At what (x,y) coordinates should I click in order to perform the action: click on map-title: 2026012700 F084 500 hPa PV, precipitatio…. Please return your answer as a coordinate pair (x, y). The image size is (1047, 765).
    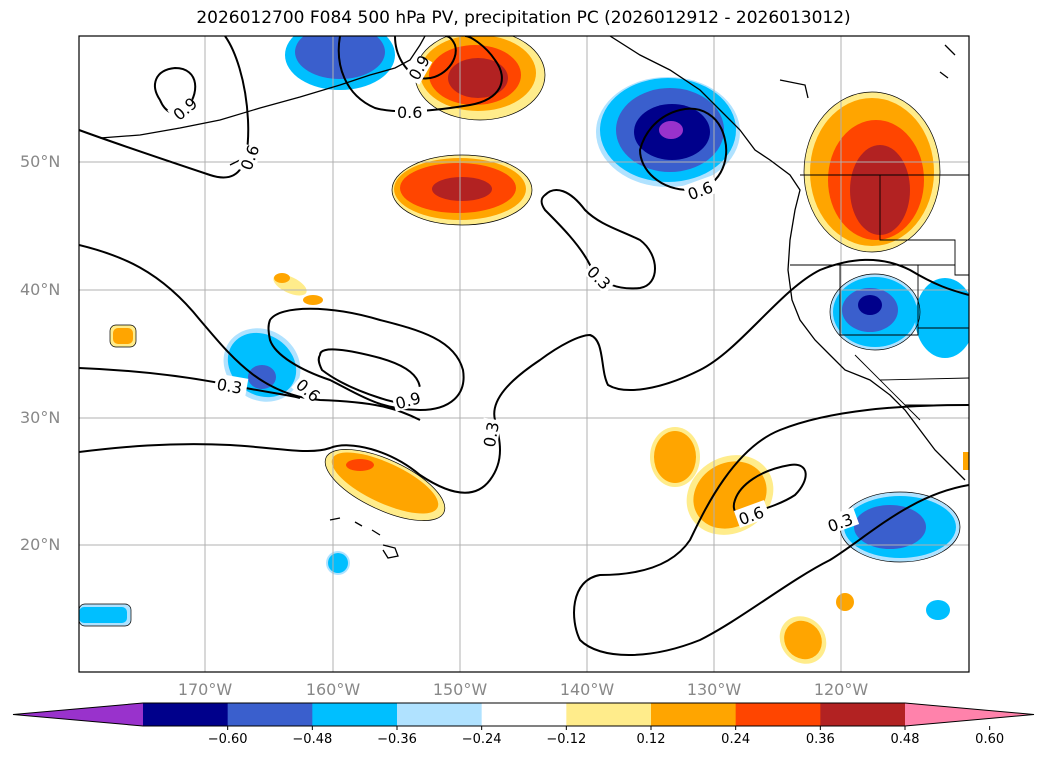
    Looking at the image, I should click on (523, 18).